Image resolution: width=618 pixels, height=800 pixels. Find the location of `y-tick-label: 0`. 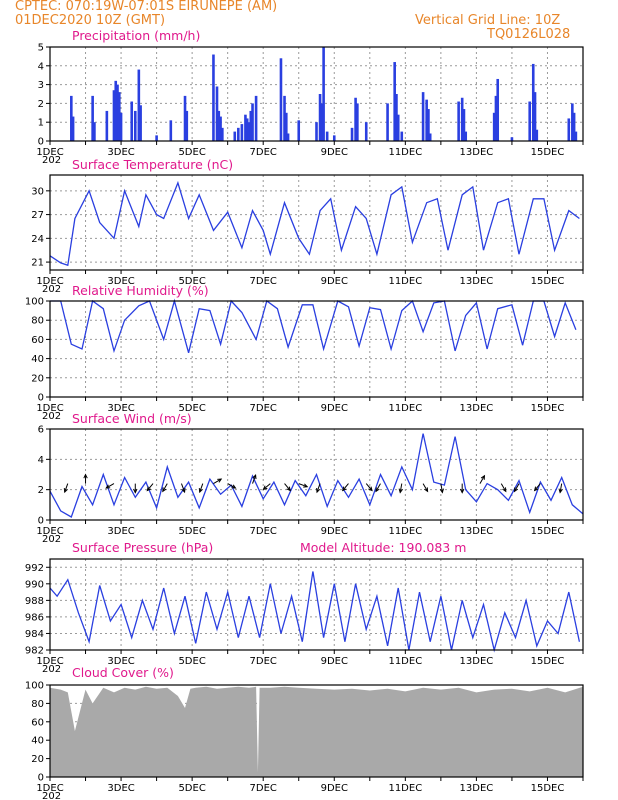

y-tick-label: 0 is located at coordinates (41, 142).